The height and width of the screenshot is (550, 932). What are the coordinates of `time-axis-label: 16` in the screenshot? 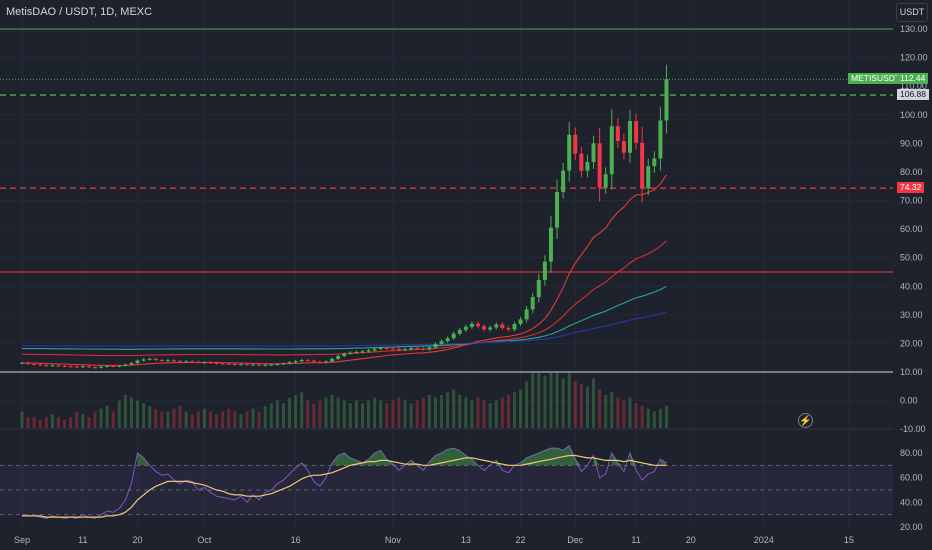 It's located at (296, 540).